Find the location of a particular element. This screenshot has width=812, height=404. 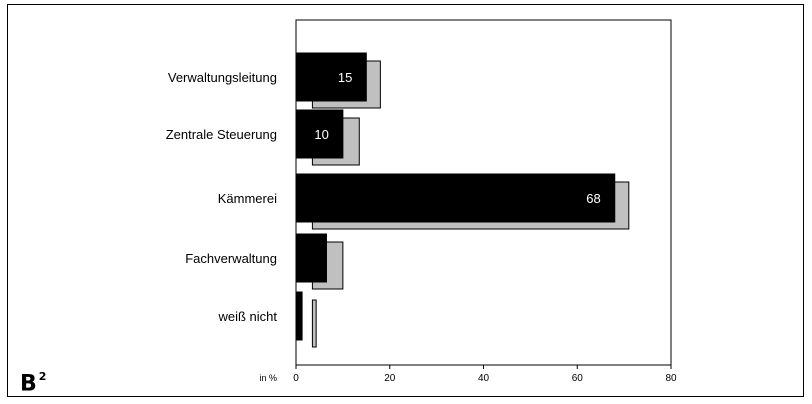

x-tick-label: 80 is located at coordinates (671, 378).